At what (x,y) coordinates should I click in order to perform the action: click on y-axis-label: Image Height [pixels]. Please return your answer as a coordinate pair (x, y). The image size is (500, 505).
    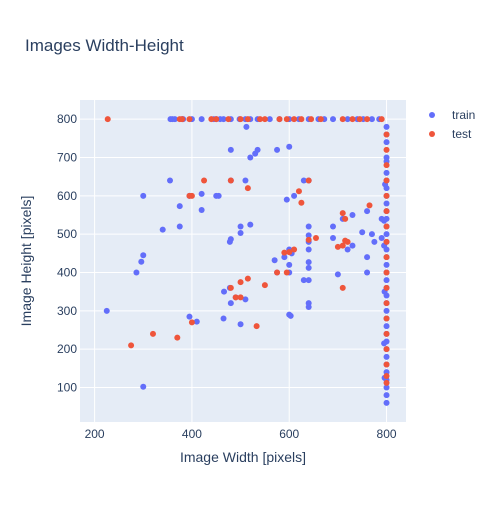
    Looking at the image, I should click on (26, 261).